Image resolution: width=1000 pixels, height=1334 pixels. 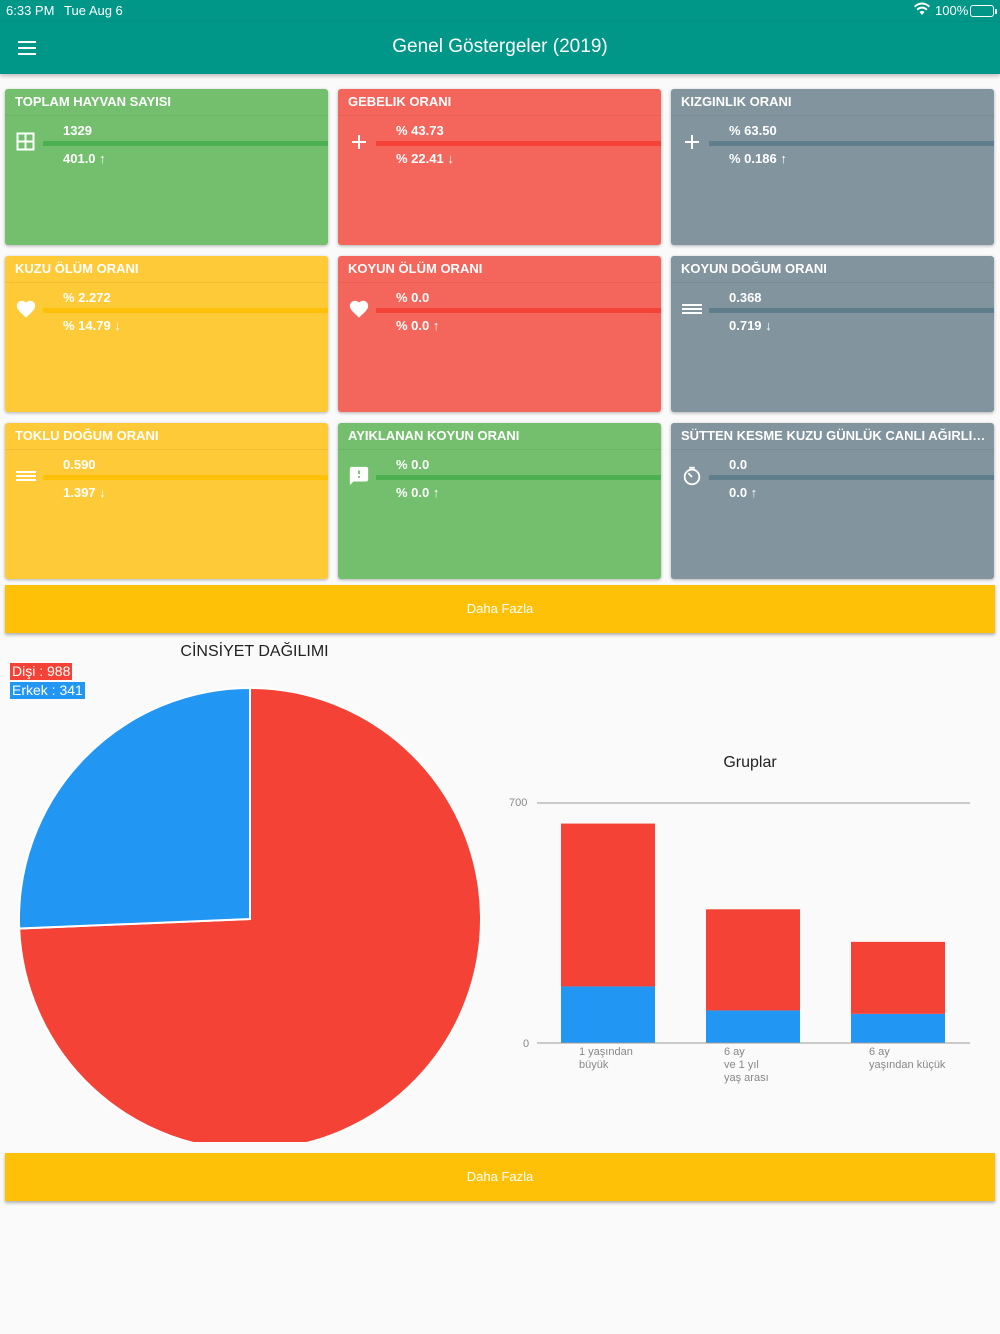 I want to click on indicator-card: TOPLAM HAYVAN SAYISI 1329 401.0 ↑, so click(x=166, y=167).